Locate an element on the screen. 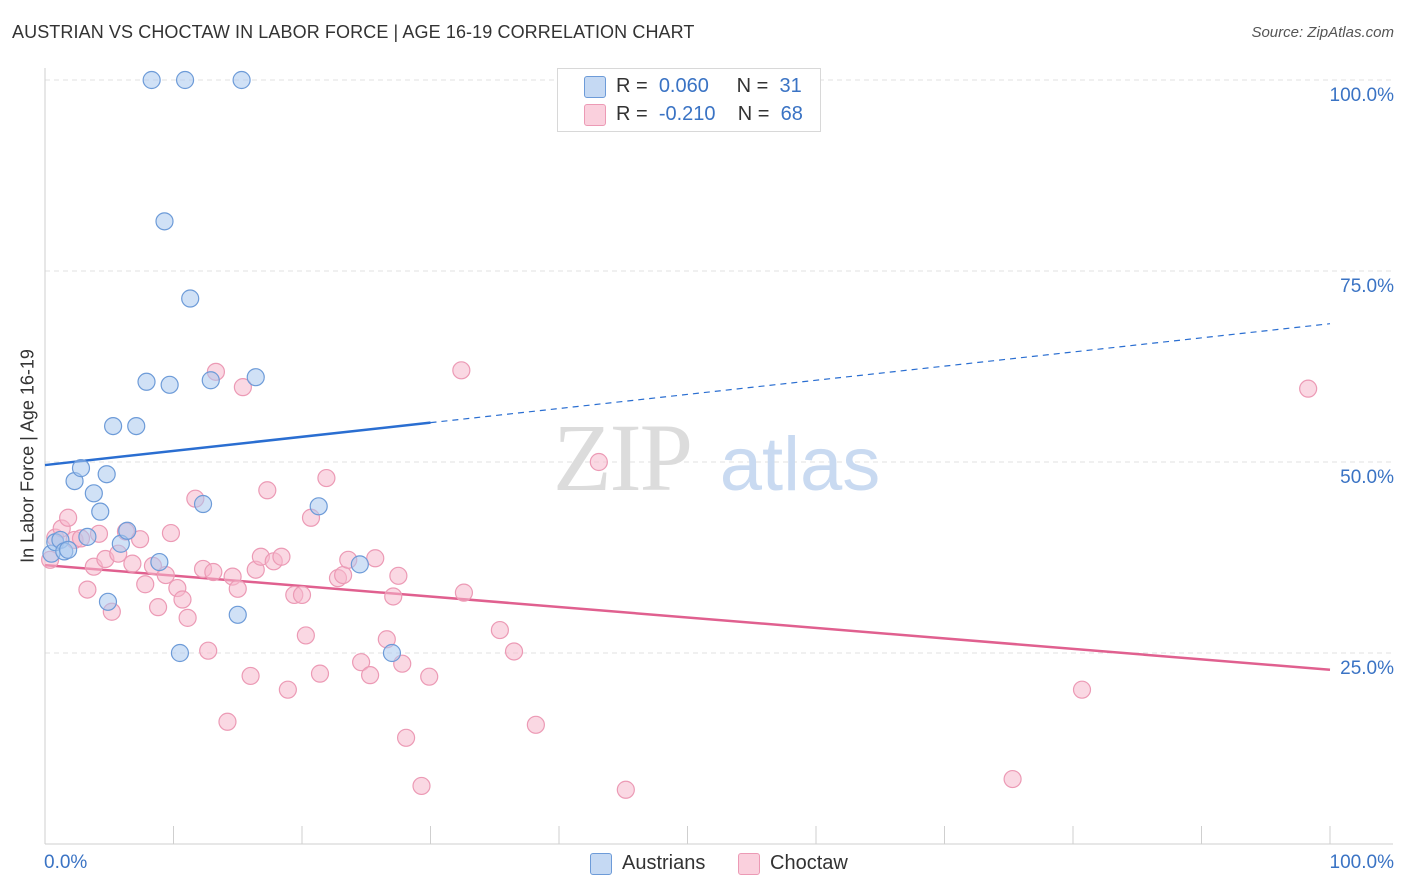  bottom-legend-choctaw-label: Choctaw is located at coordinates (809, 863).